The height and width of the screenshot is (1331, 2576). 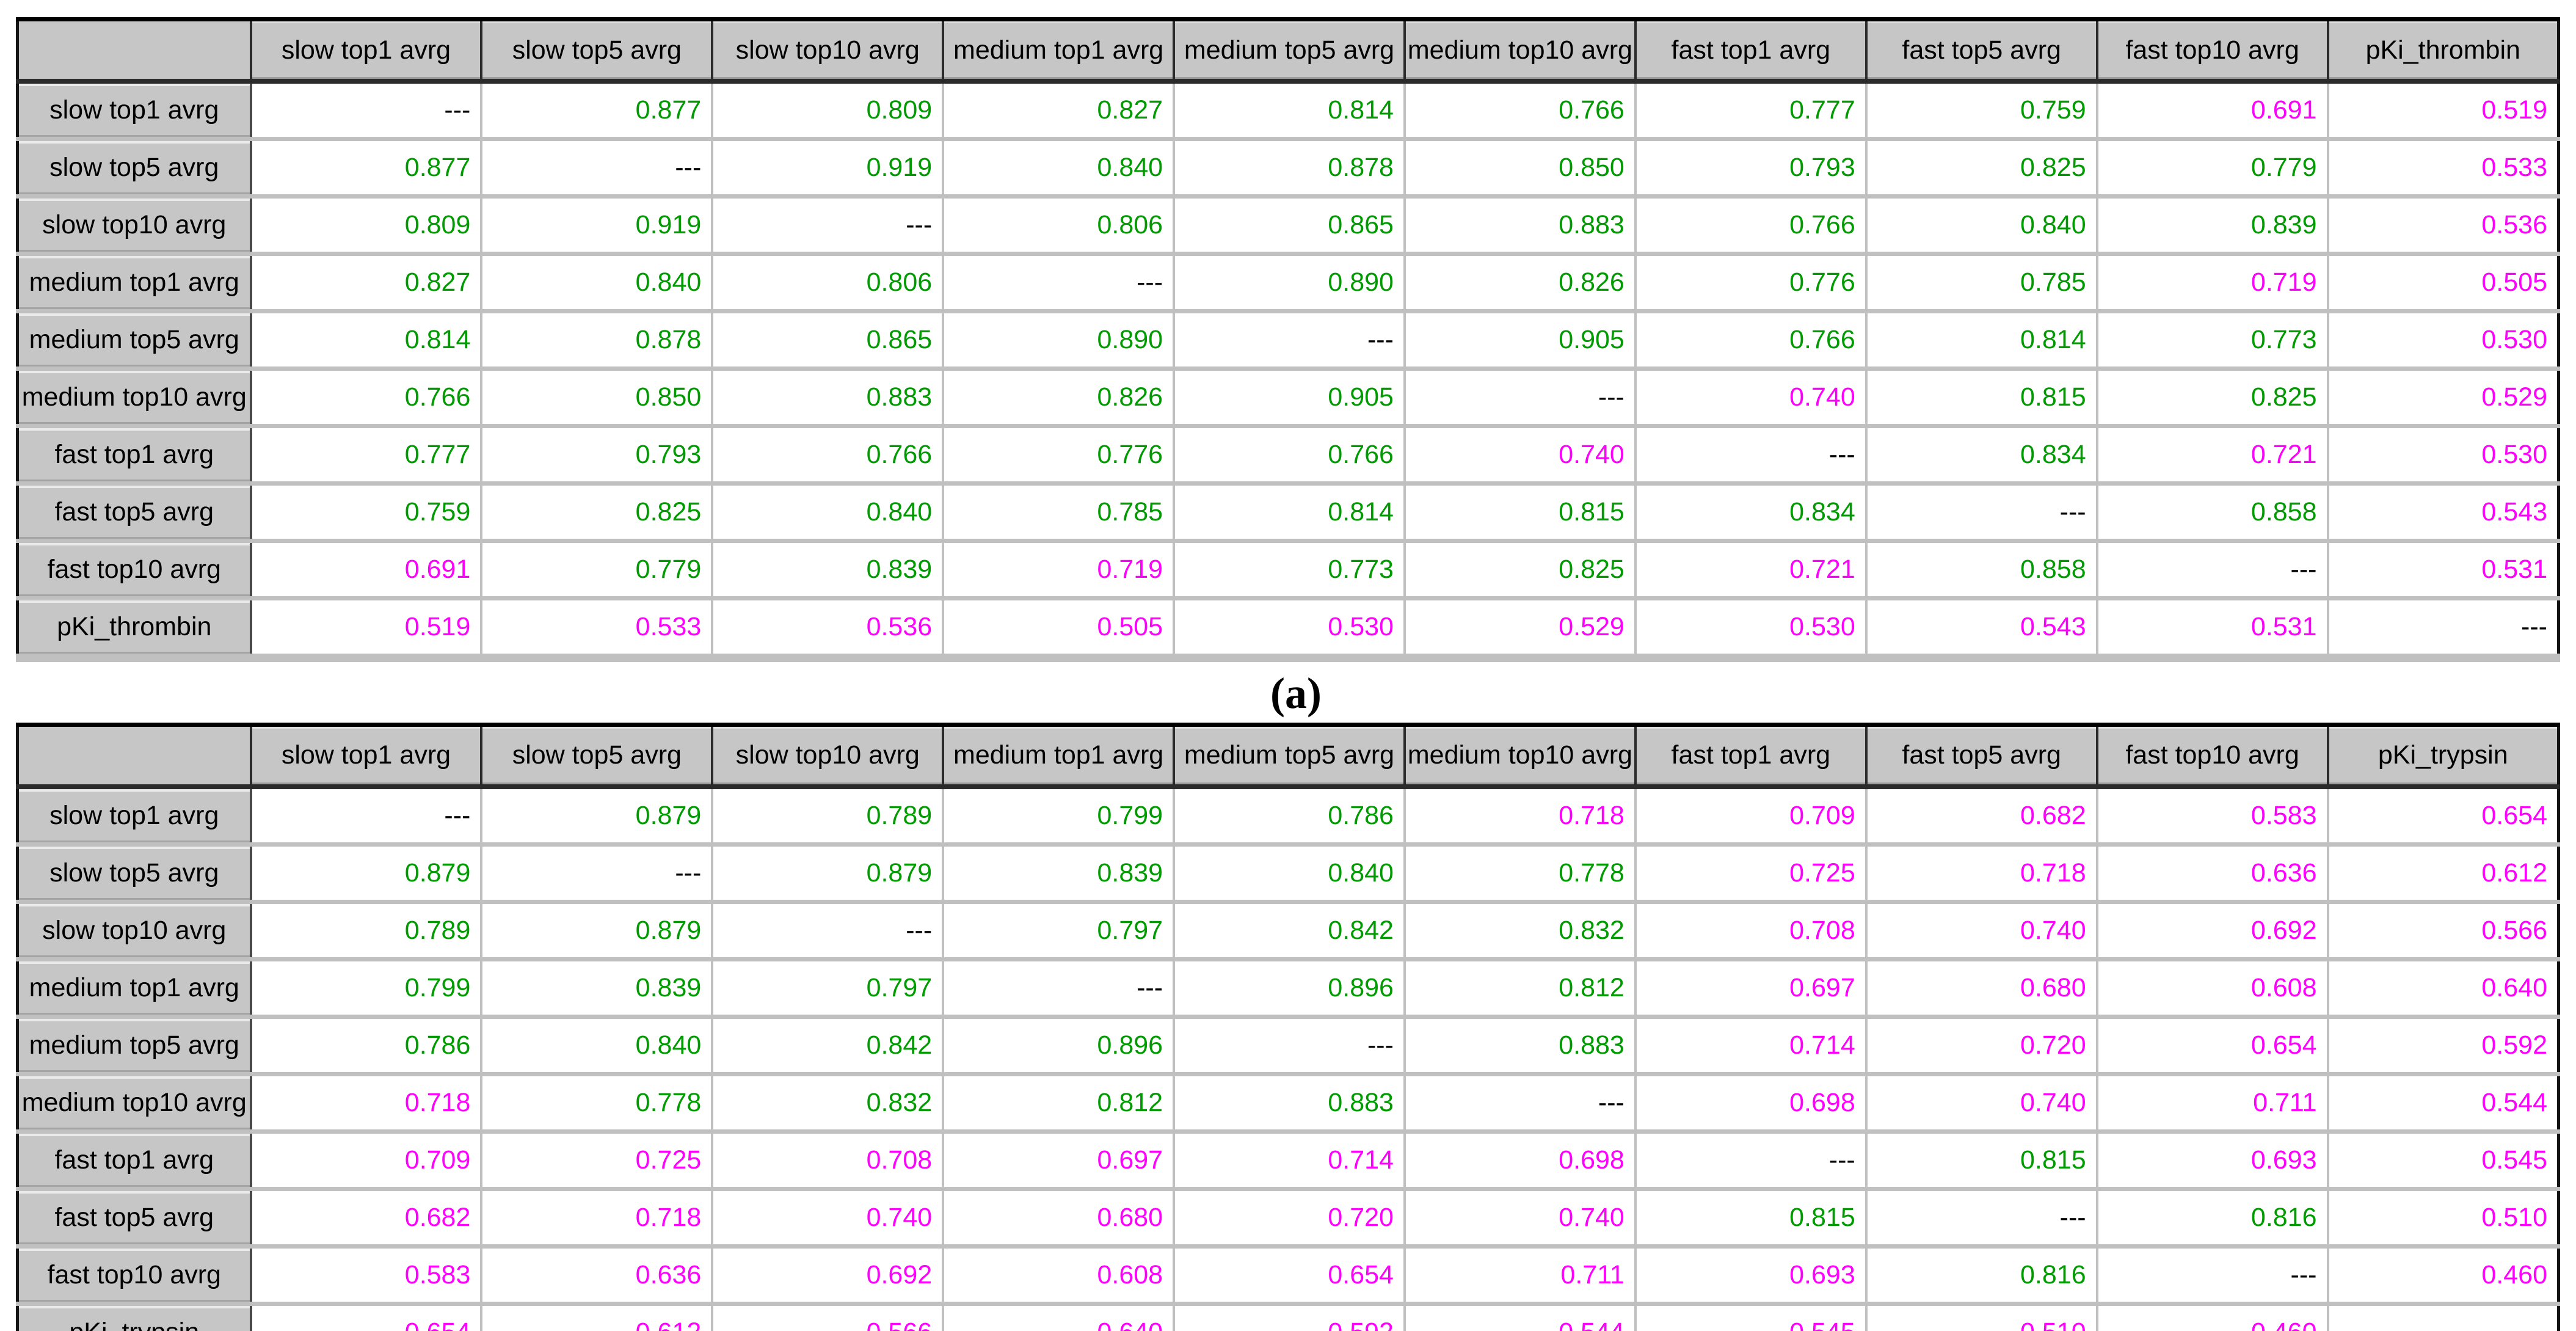 What do you see at coordinates (2211, 282) in the screenshot?
I see `value-cell: 0.719` at bounding box center [2211, 282].